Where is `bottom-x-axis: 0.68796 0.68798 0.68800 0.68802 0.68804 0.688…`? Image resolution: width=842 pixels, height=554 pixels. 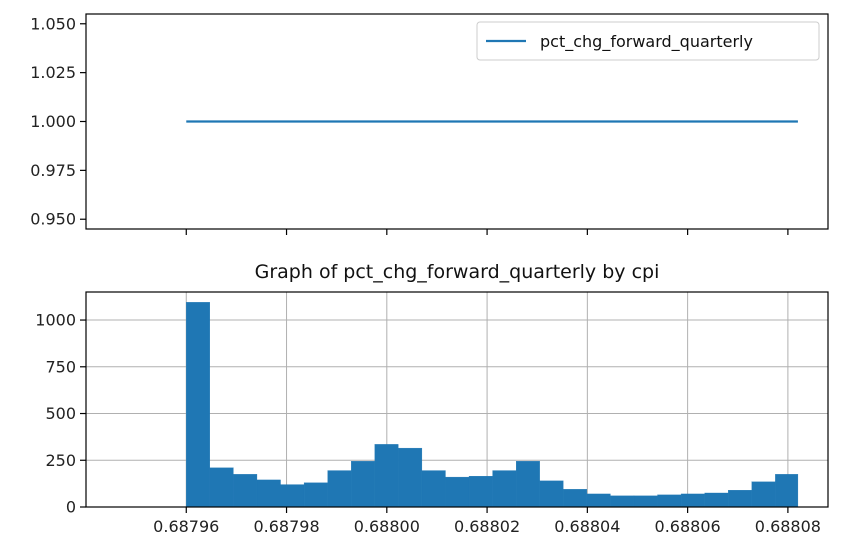 bottom-x-axis: 0.68796 0.68798 0.68800 0.68802 0.68804 0.688… is located at coordinates (487, 521).